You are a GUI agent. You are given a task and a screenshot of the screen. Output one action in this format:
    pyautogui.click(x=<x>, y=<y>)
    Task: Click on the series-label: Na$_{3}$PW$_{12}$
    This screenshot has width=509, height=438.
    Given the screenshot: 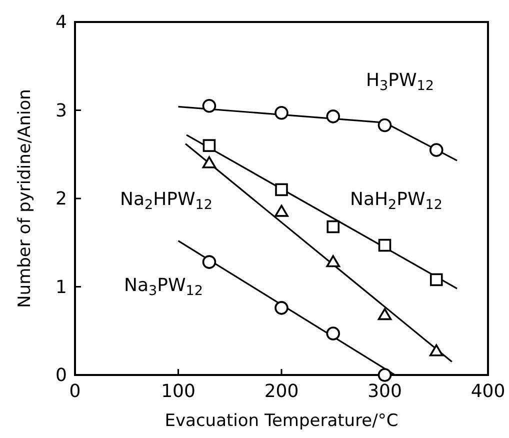 What is the action you would take?
    pyautogui.click(x=163, y=287)
    